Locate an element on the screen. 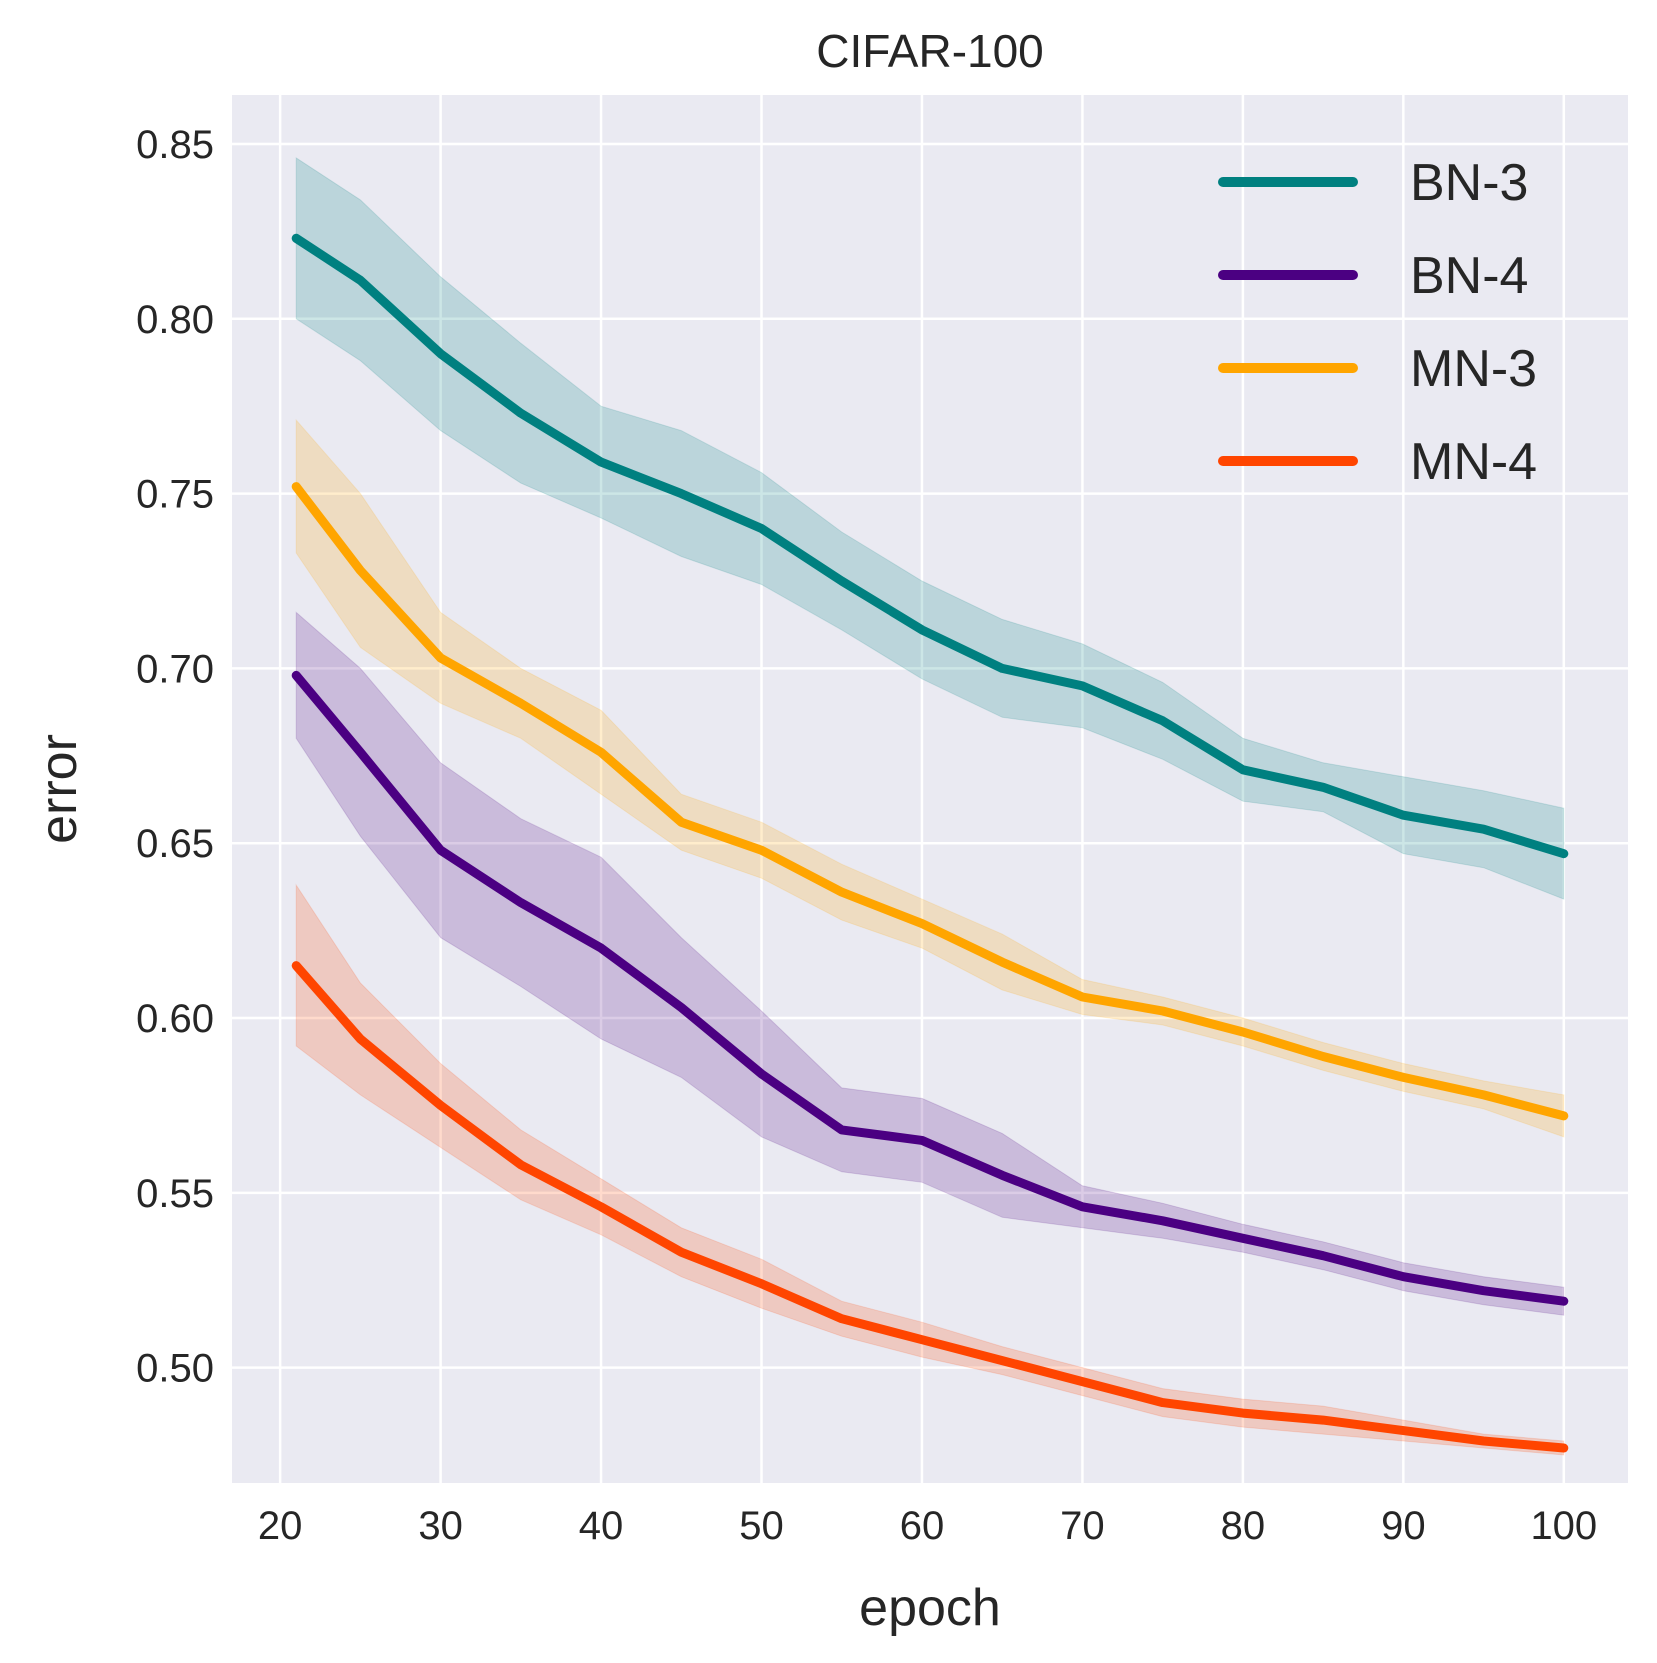 The width and height of the screenshot is (1657, 1663). y-tick-label: 0.85 is located at coordinates (175, 145).